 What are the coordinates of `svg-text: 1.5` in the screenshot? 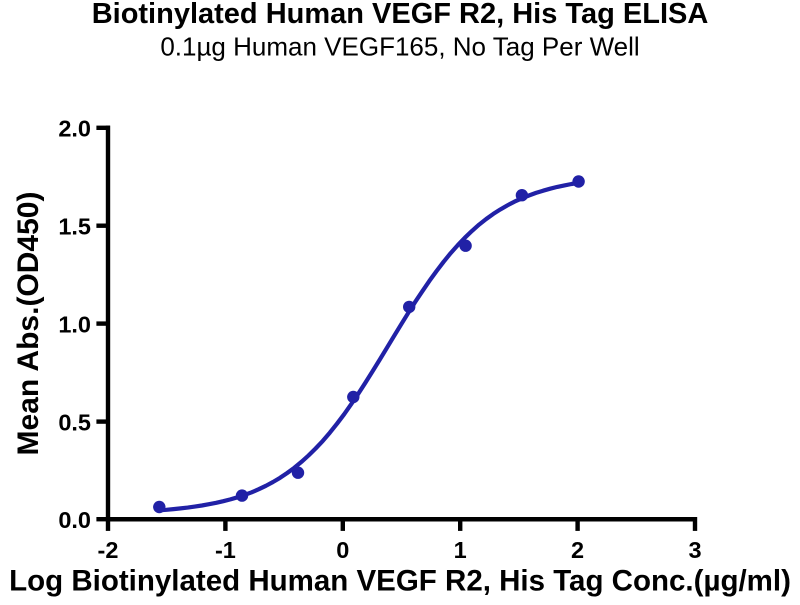 It's located at (74, 227).